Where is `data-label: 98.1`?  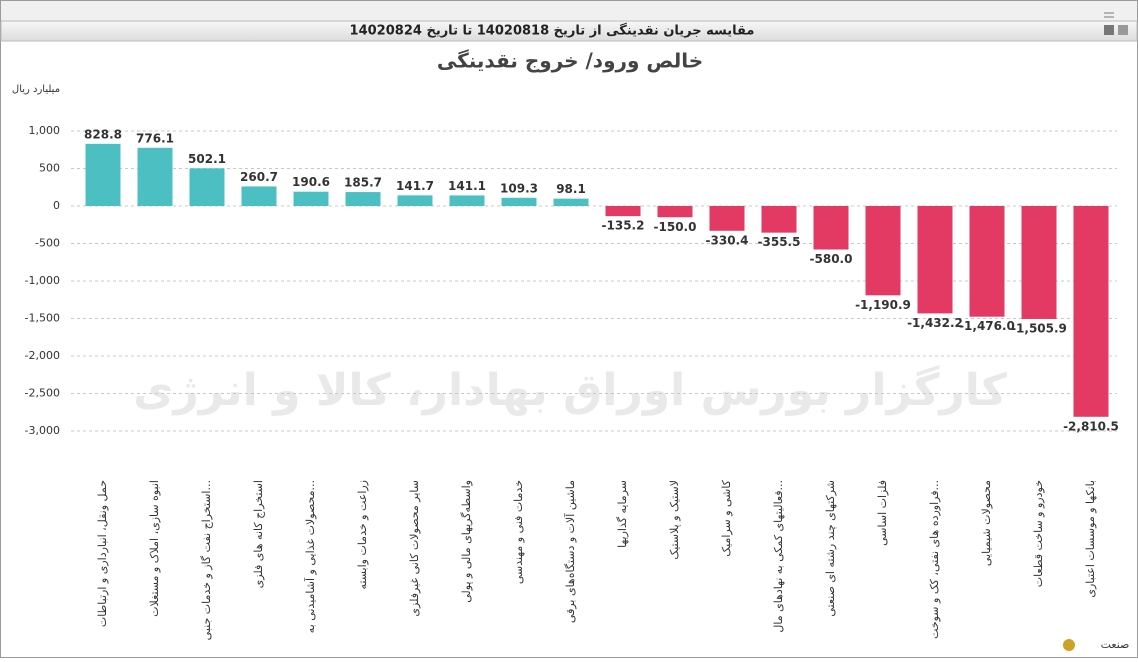 data-label: 98.1 is located at coordinates (571, 189).